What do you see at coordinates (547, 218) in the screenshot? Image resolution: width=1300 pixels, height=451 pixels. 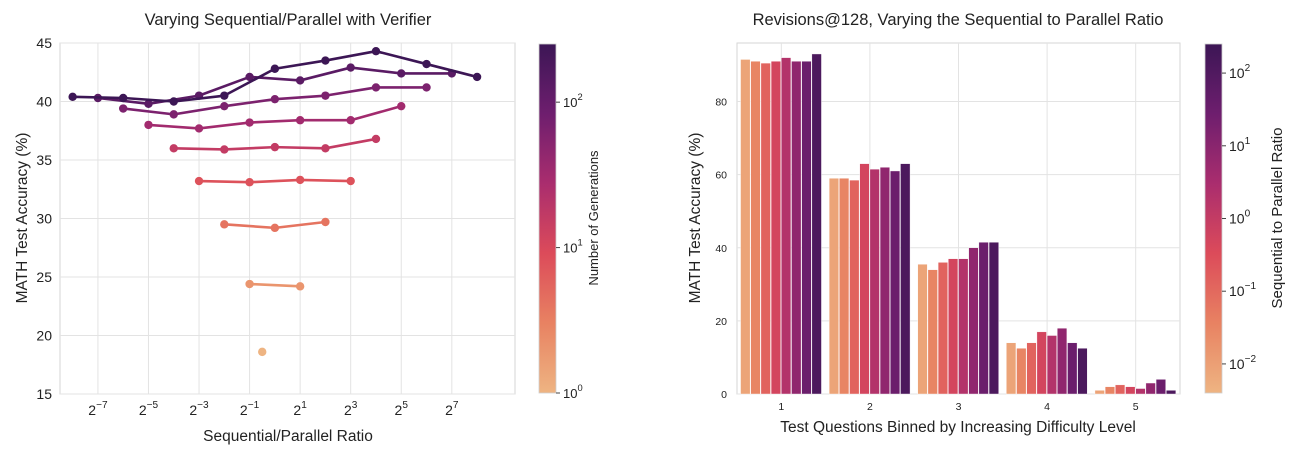 I see `left-colorbar` at bounding box center [547, 218].